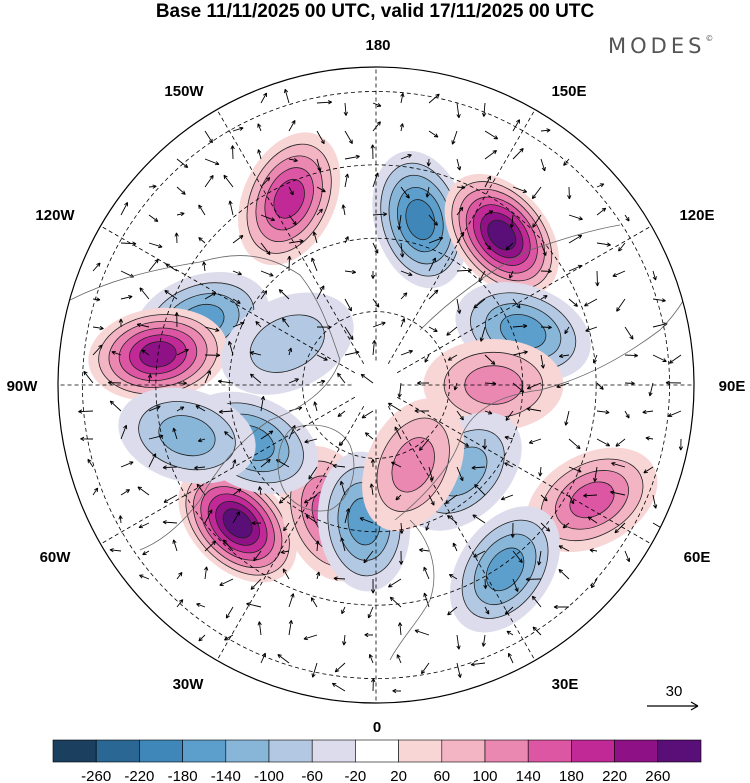  I want to click on modes-logo: MODES©, so click(660, 46).